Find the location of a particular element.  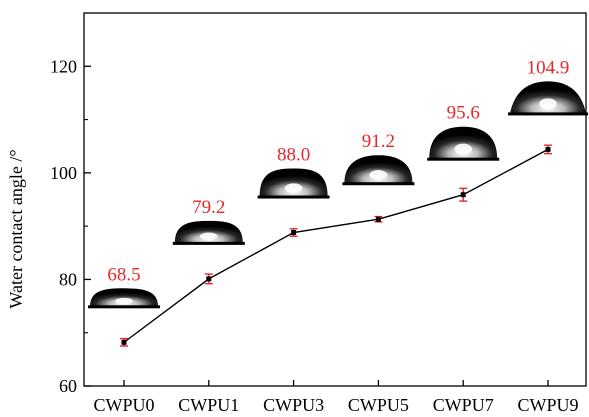

data-point-CWPU1 is located at coordinates (209, 279).